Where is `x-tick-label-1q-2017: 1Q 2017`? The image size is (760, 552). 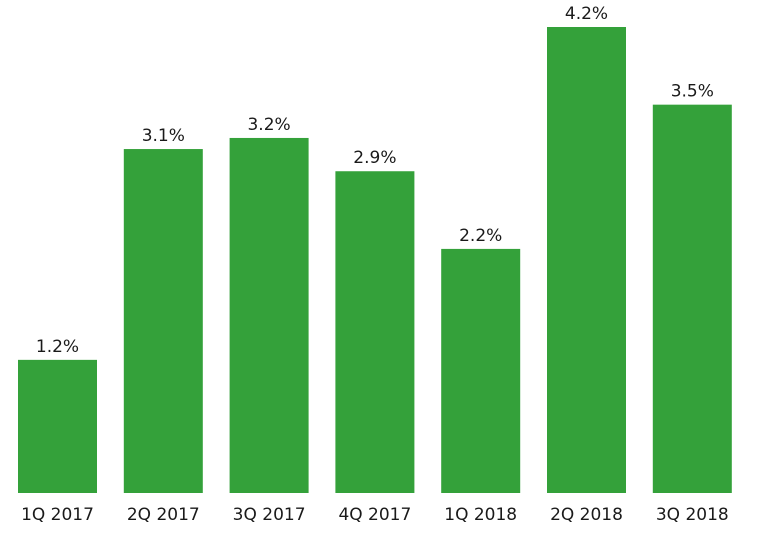 x-tick-label-1q-2017: 1Q 2017 is located at coordinates (57, 515).